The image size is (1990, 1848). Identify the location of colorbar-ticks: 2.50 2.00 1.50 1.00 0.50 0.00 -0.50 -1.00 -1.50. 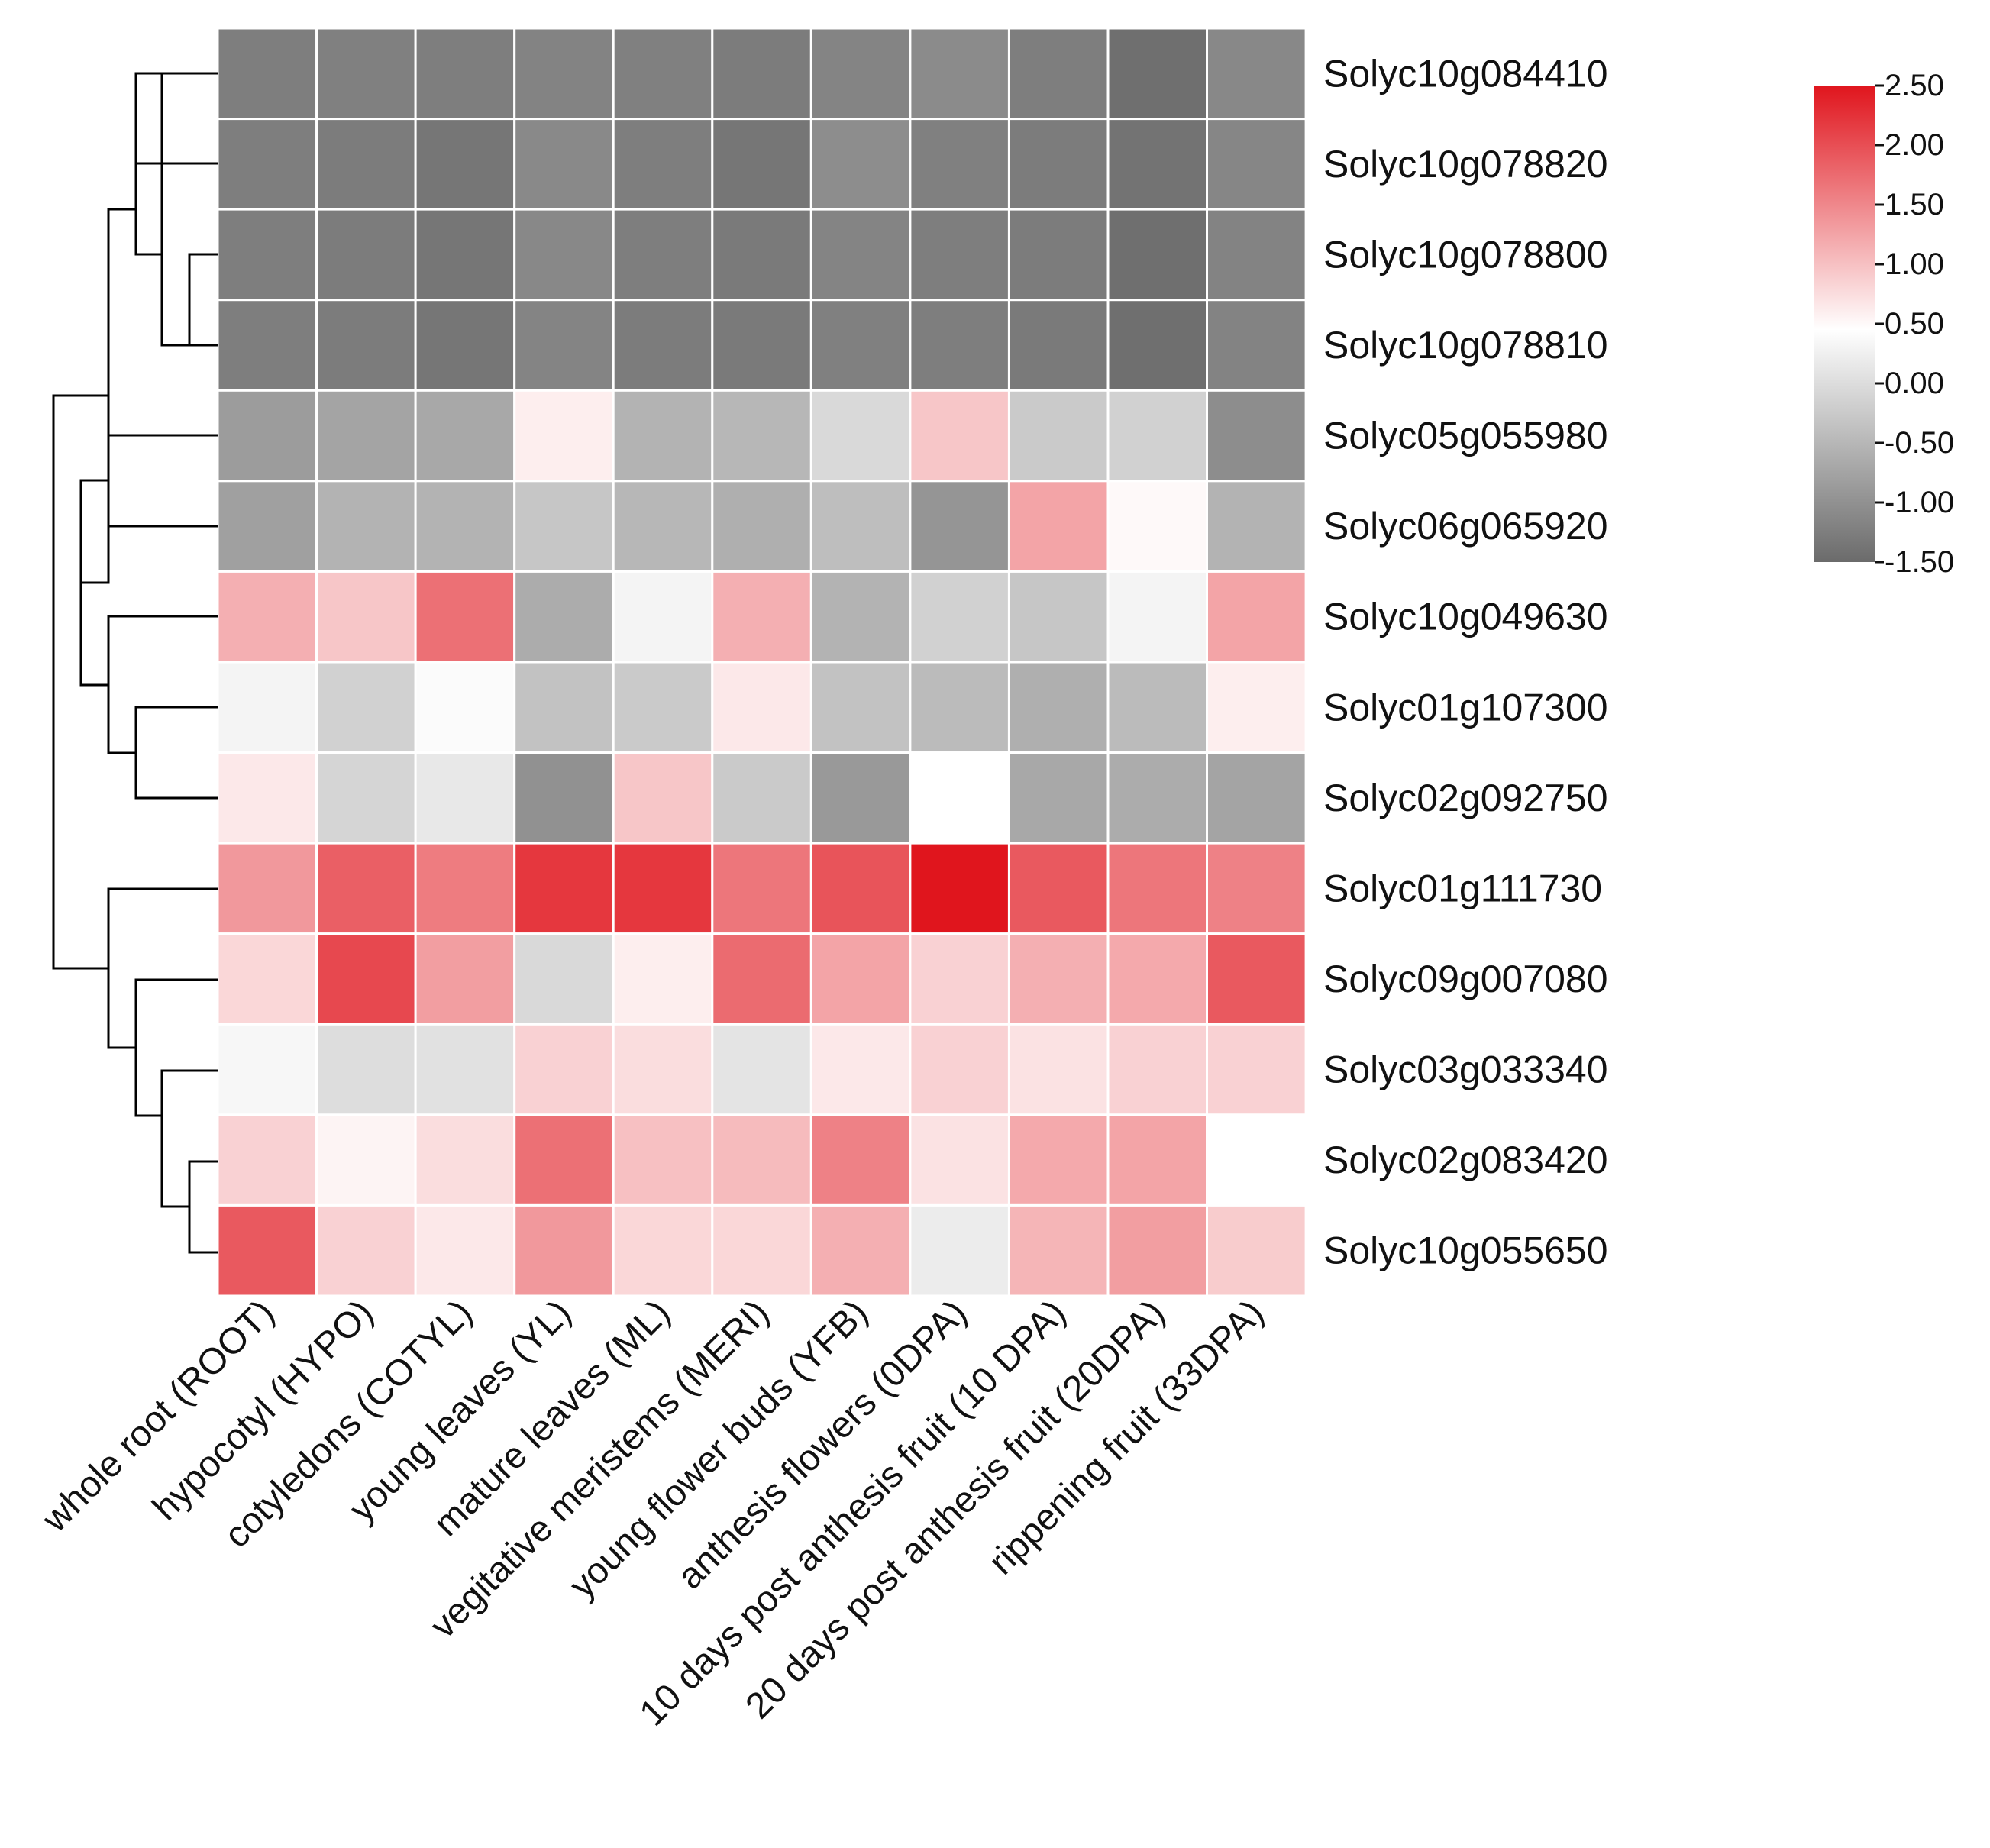
(1914, 324).